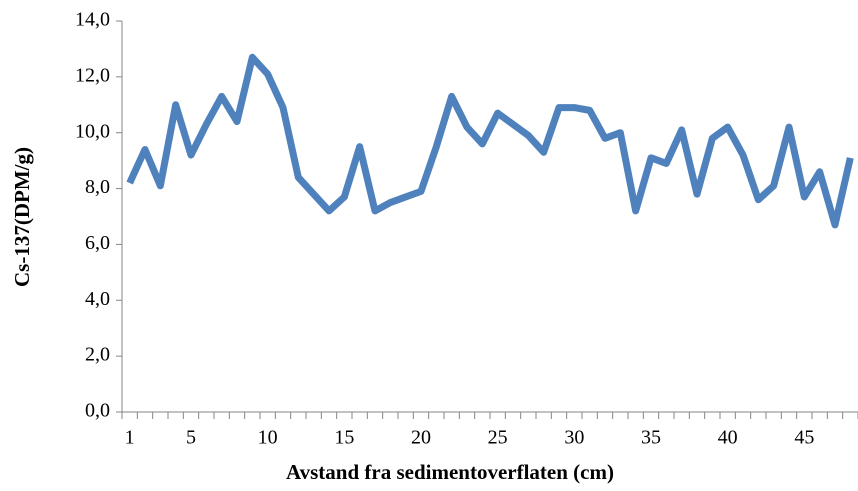 Image resolution: width=858 pixels, height=491 pixels. Describe the element at coordinates (804, 438) in the screenshot. I see `x-tick-label: 45` at that location.